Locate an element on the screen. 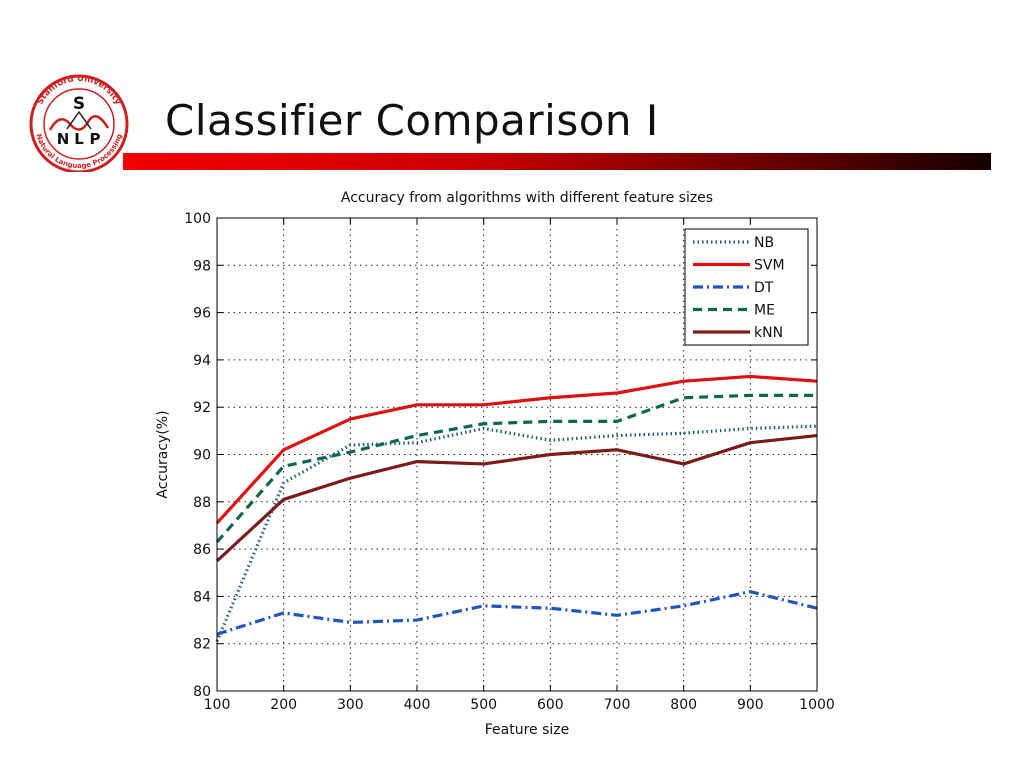 The width and height of the screenshot is (1024, 768). y-tick-label: 86 is located at coordinates (202, 550).